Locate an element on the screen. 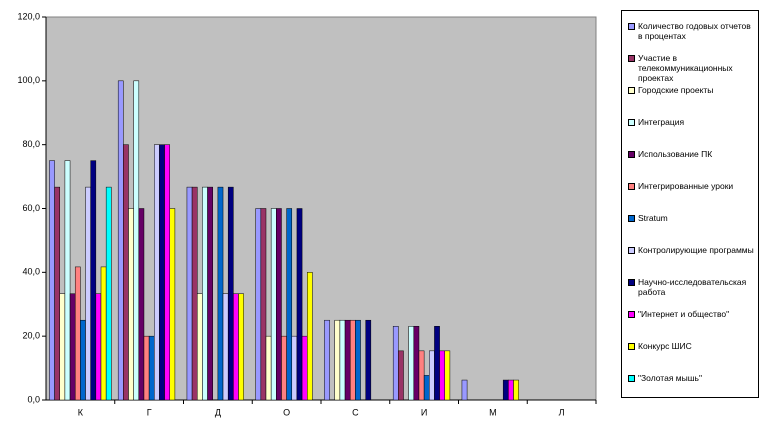 The width and height of the screenshot is (768, 432). legend-label: Контролирующие программы is located at coordinates (696, 250).